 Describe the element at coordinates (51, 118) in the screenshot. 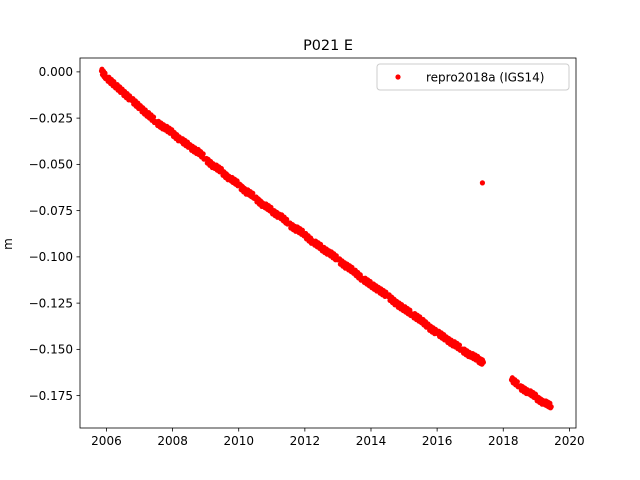

I see `y-tick-label: −0.025` at that location.